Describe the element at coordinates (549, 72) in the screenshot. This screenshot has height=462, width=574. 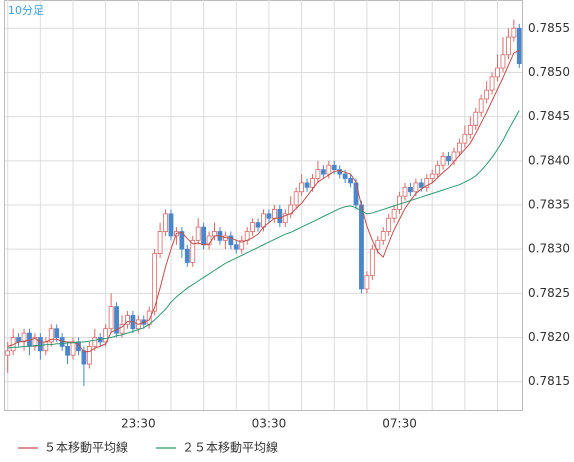
I see `y-tick-label: 0.7850` at that location.